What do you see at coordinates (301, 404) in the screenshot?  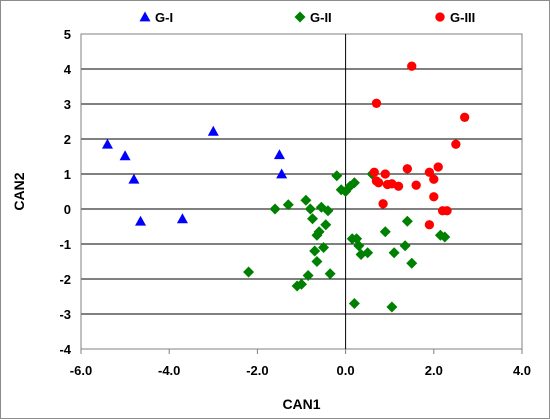 I see `x-axis-label: CAN1` at bounding box center [301, 404].